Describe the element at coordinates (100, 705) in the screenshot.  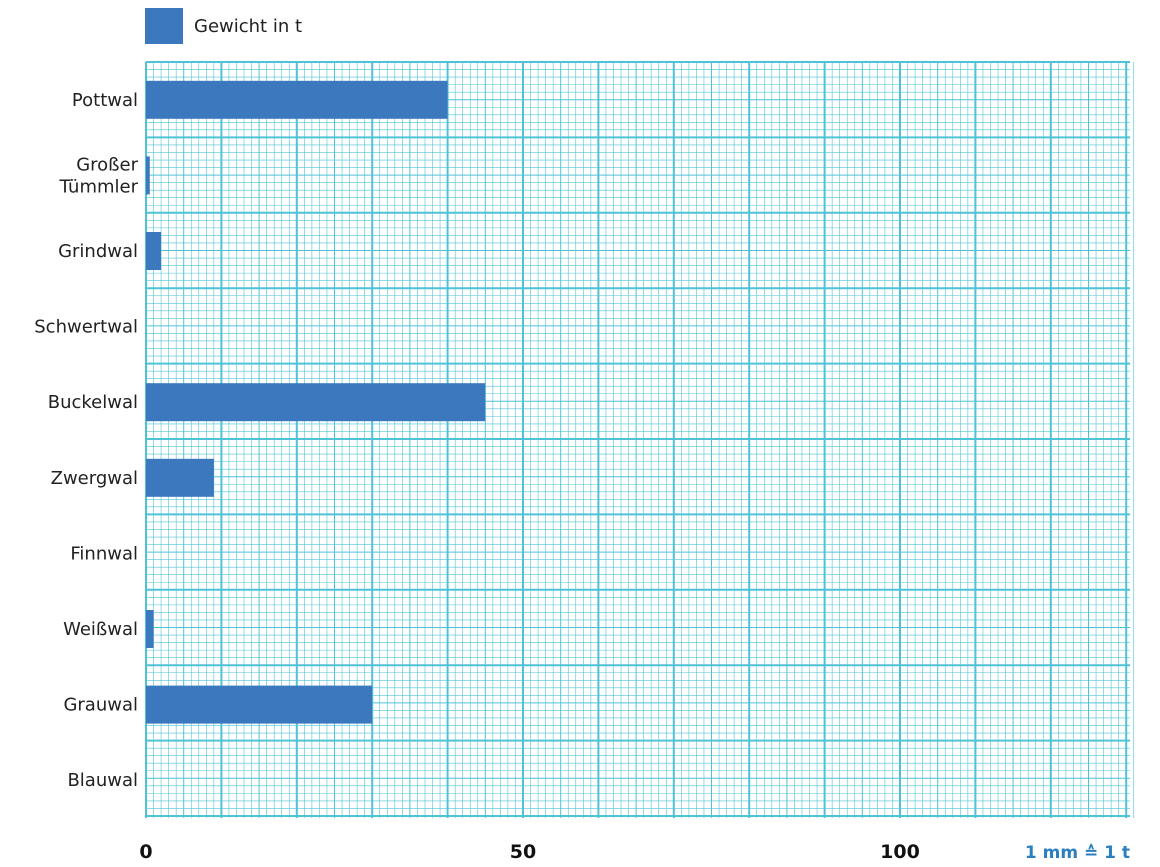
I see `category-label: Grauwal` at that location.